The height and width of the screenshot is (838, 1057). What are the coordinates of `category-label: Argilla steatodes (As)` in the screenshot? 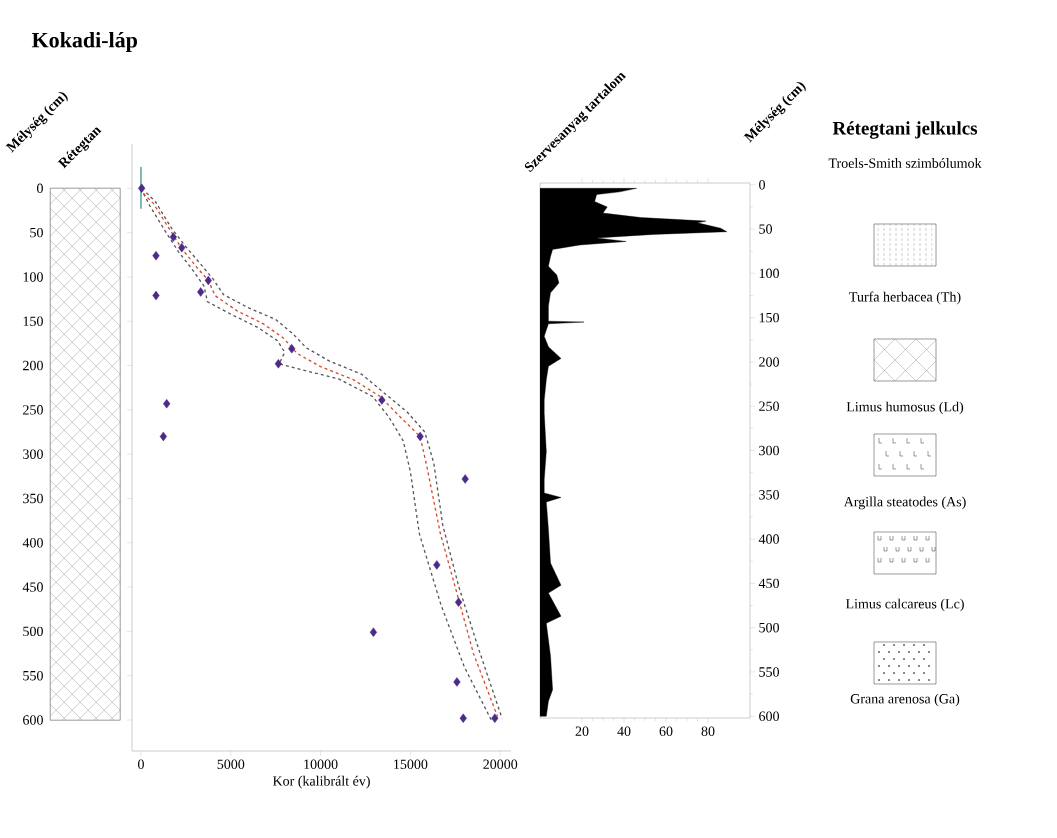 It's located at (904, 503).